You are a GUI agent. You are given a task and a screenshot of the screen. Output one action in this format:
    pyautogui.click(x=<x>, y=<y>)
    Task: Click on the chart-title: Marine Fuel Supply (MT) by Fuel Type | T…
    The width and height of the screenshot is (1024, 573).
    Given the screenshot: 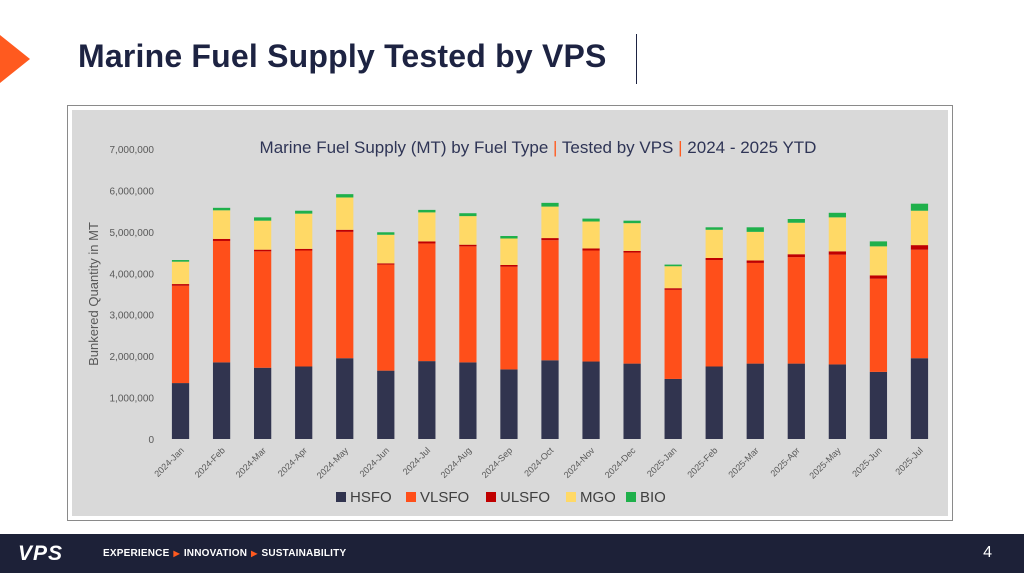 What is the action you would take?
    pyautogui.click(x=538, y=147)
    